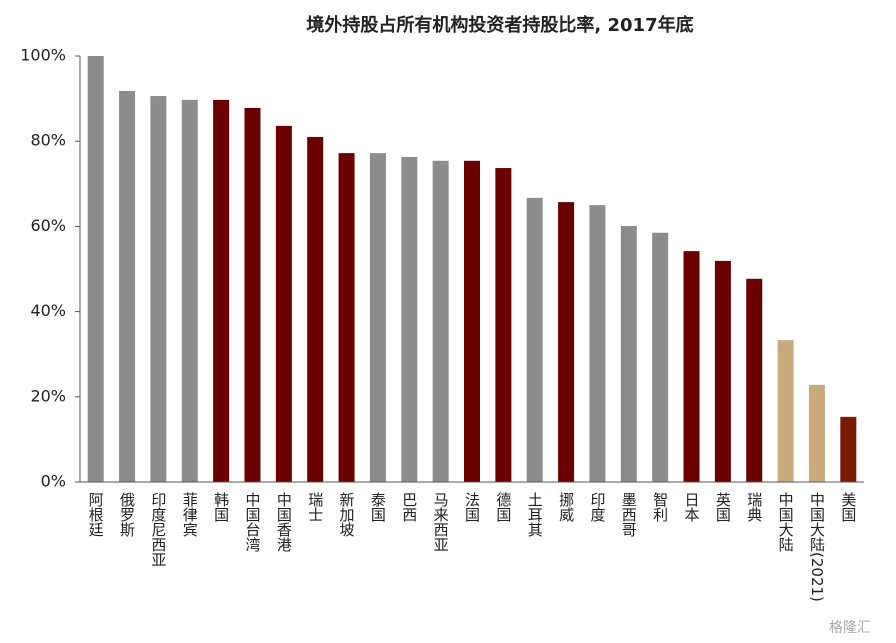 This screenshot has height=643, width=896. Describe the element at coordinates (158, 529) in the screenshot. I see `x-tick-label: 印度尼西亚` at that location.